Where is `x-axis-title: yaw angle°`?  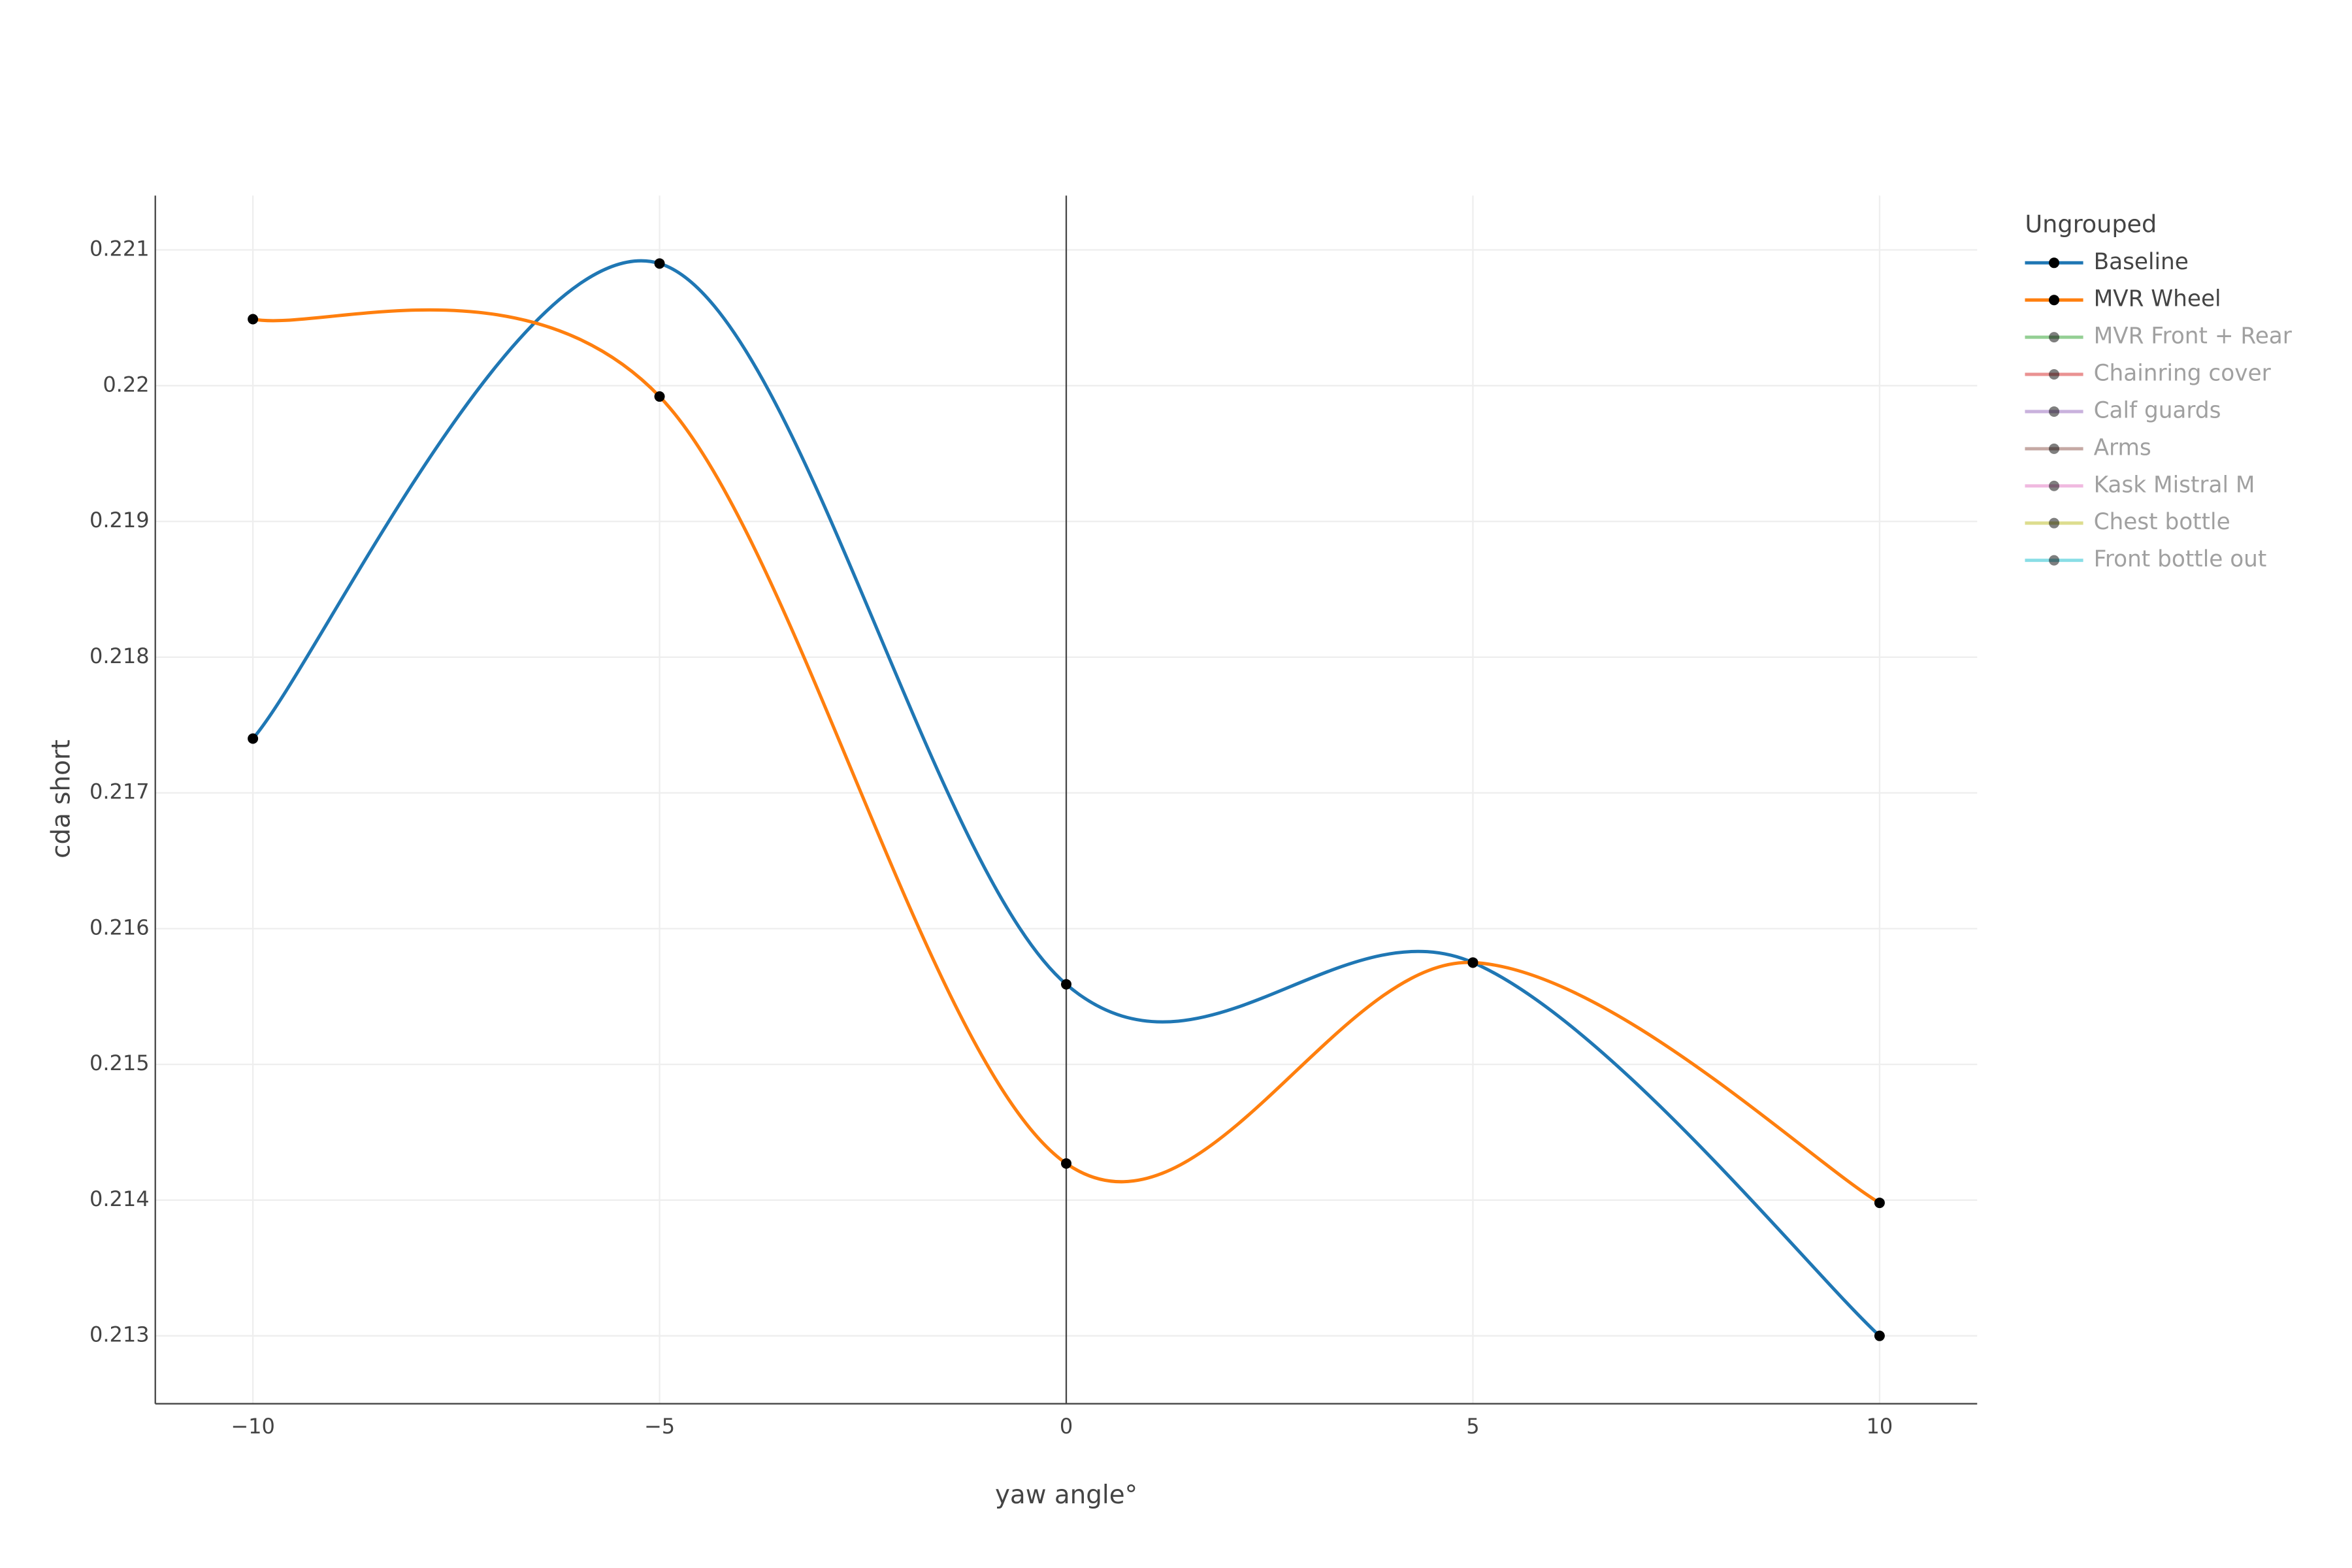 x-axis-title: yaw angle° is located at coordinates (1066, 1495).